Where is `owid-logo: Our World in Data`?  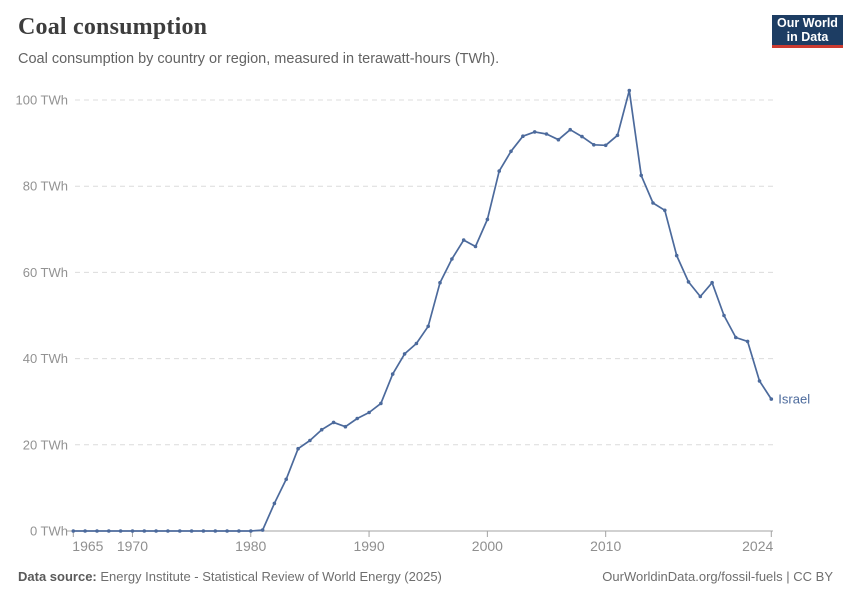
owid-logo: Our World in Data is located at coordinates (807, 31).